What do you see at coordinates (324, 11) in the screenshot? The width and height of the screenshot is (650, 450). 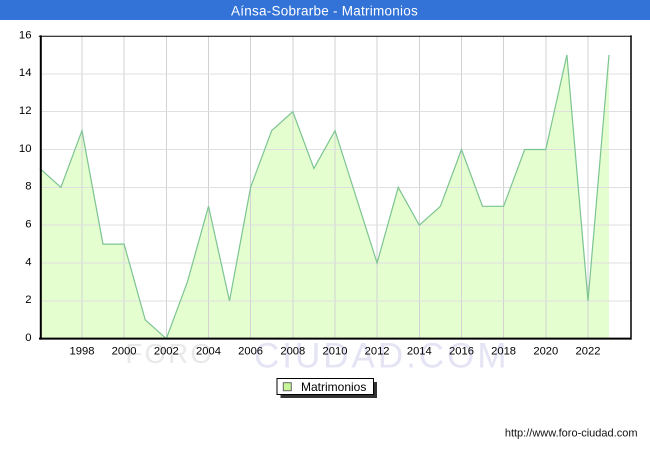 I see `svg-text: Aínsa-Sobrarbe - Matrimonios` at bounding box center [324, 11].